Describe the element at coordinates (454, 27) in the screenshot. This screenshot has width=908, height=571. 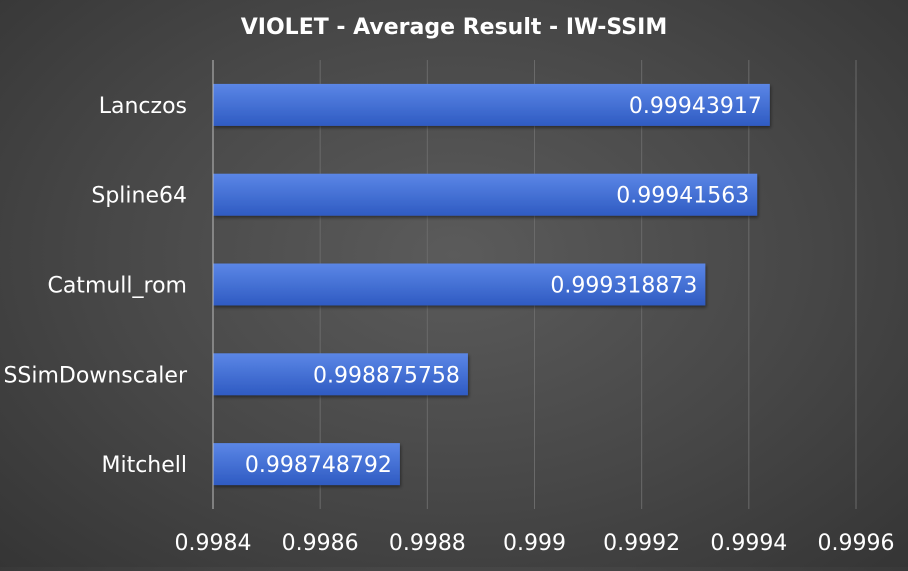
I see `chart-title: VIOLET - Average Result - IW-SSIM` at that location.